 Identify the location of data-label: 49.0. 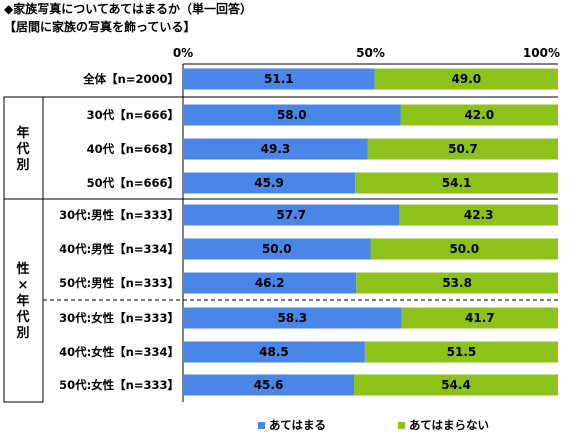
(467, 79).